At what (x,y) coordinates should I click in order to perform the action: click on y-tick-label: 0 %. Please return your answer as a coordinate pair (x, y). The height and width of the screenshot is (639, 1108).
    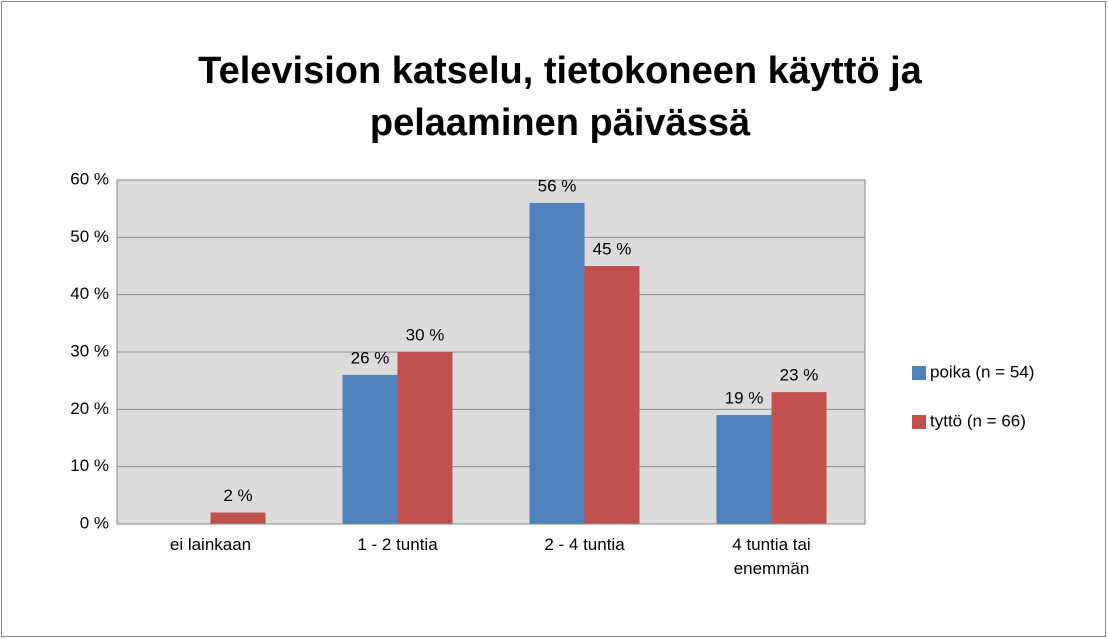
    Looking at the image, I should click on (94, 522).